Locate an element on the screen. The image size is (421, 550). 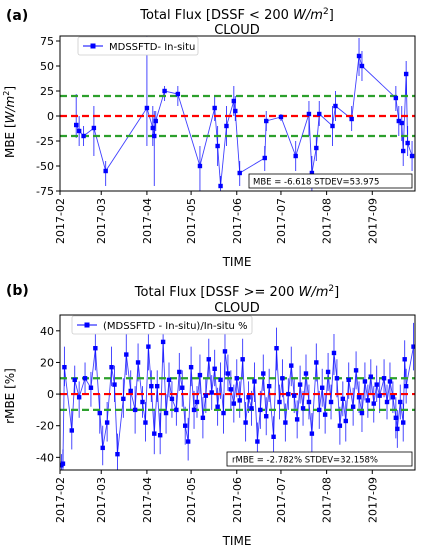
y-tick-label-a: -50 is located at coordinates (45, 166).